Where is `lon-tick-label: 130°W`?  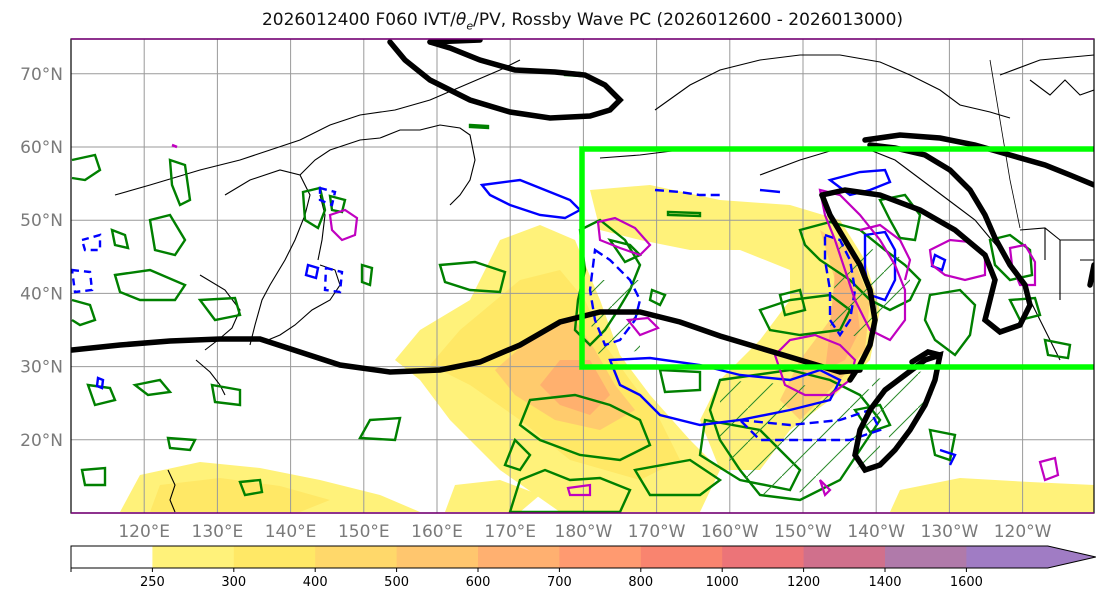
lon-tick-label: 130°W is located at coordinates (950, 532).